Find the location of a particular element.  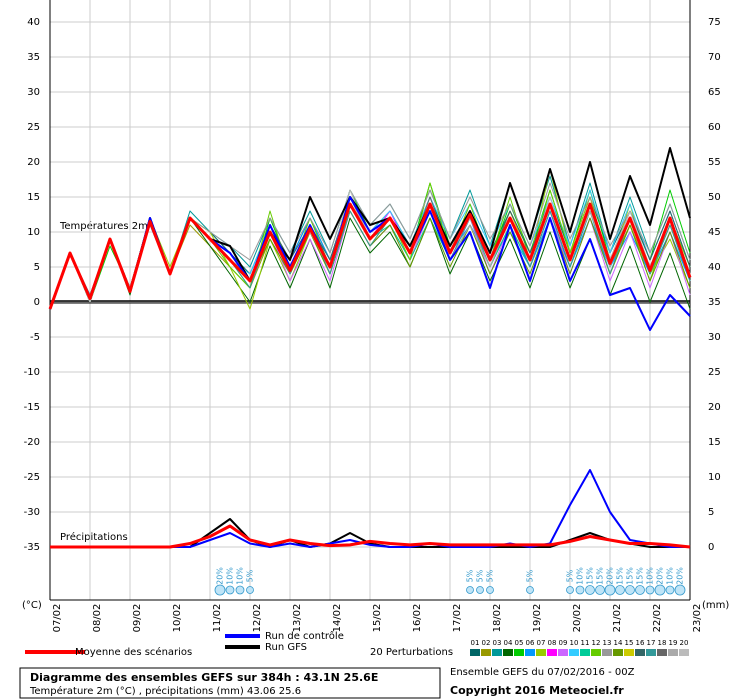

y2-axis-unit: (mm) is located at coordinates (715, 605).